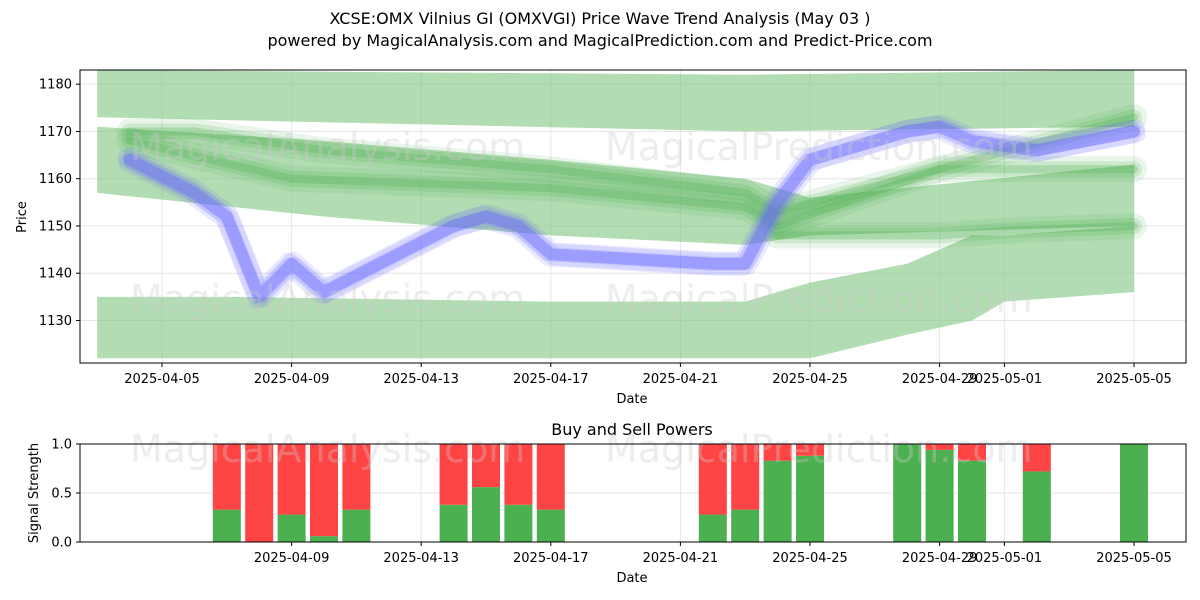 The height and width of the screenshot is (600, 1200). I want to click on signal-x-tick-label: 2025-04-21, so click(681, 558).